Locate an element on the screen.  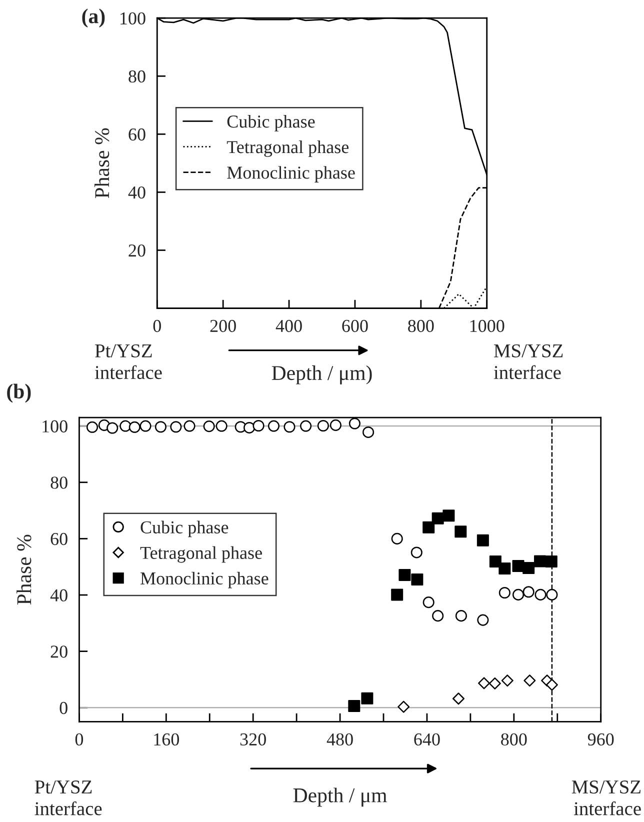
x-axis-title: Depth / μm) is located at coordinates (322, 374).